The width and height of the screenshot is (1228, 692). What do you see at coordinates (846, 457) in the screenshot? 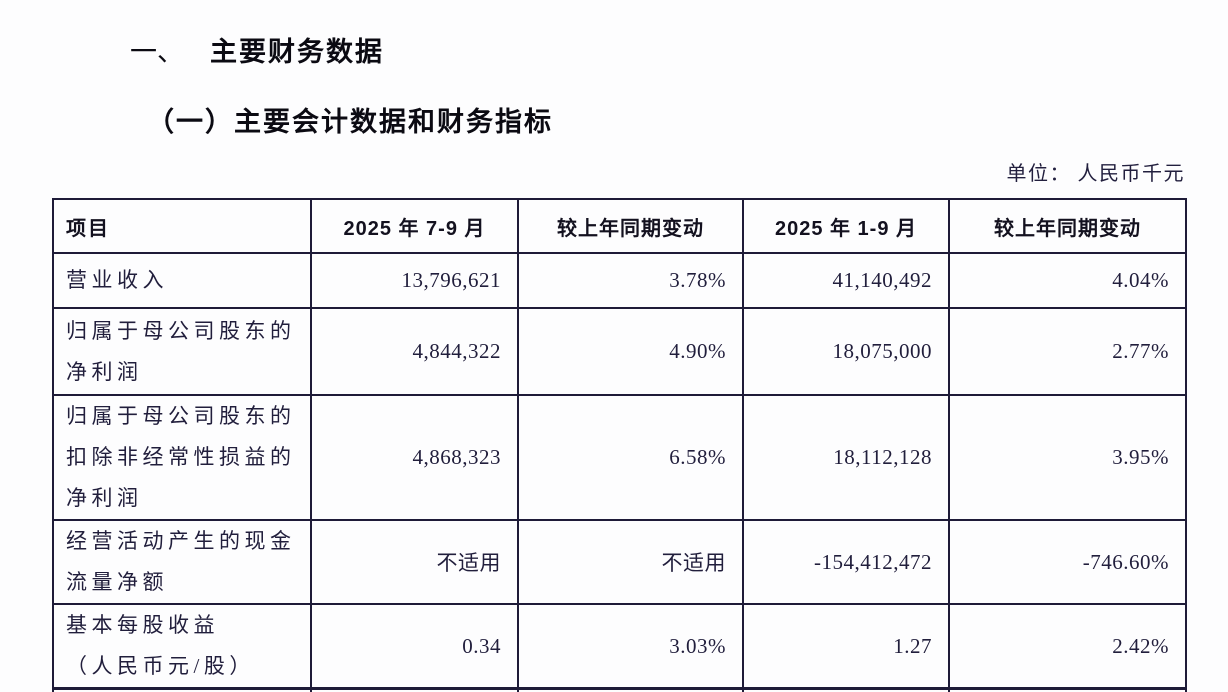
I see `value-ytd: 18,112,128` at bounding box center [846, 457].